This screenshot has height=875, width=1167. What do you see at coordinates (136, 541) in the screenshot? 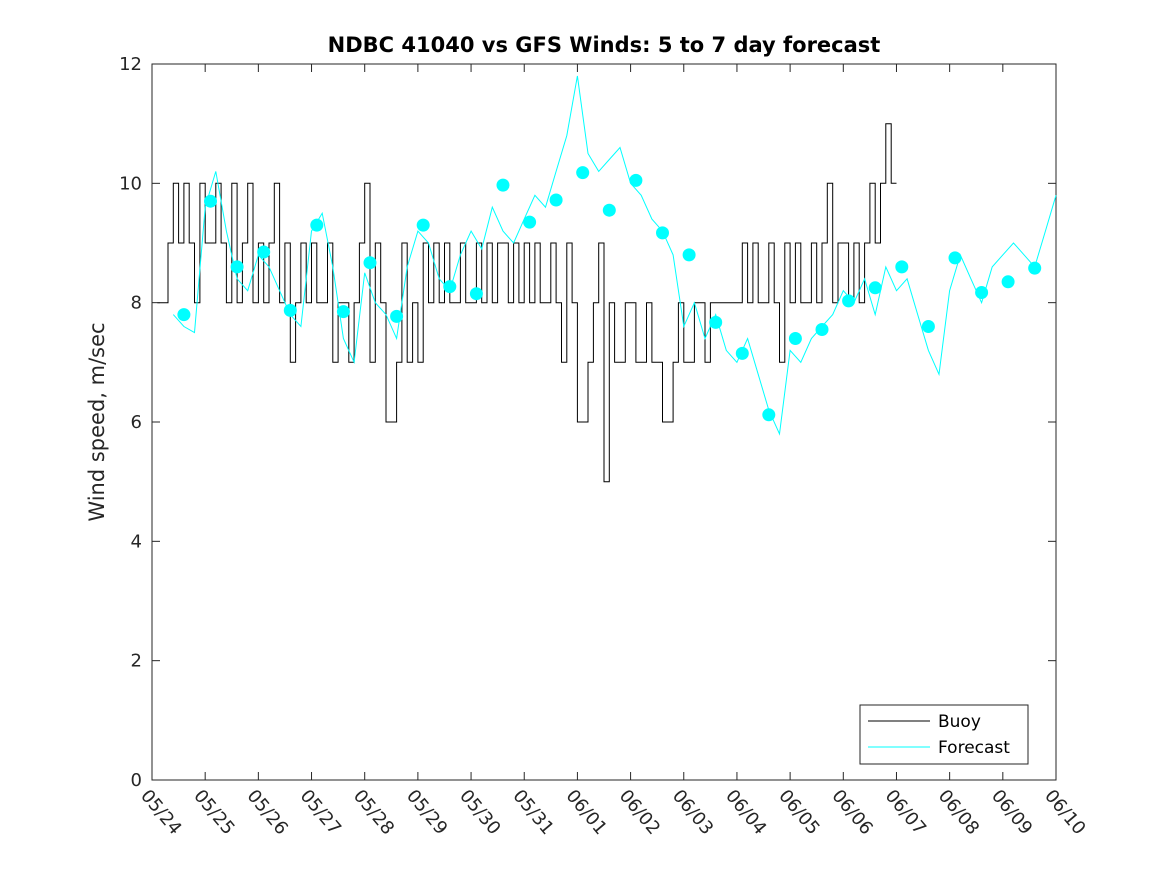
I see `y-tick-label: 4` at bounding box center [136, 541].